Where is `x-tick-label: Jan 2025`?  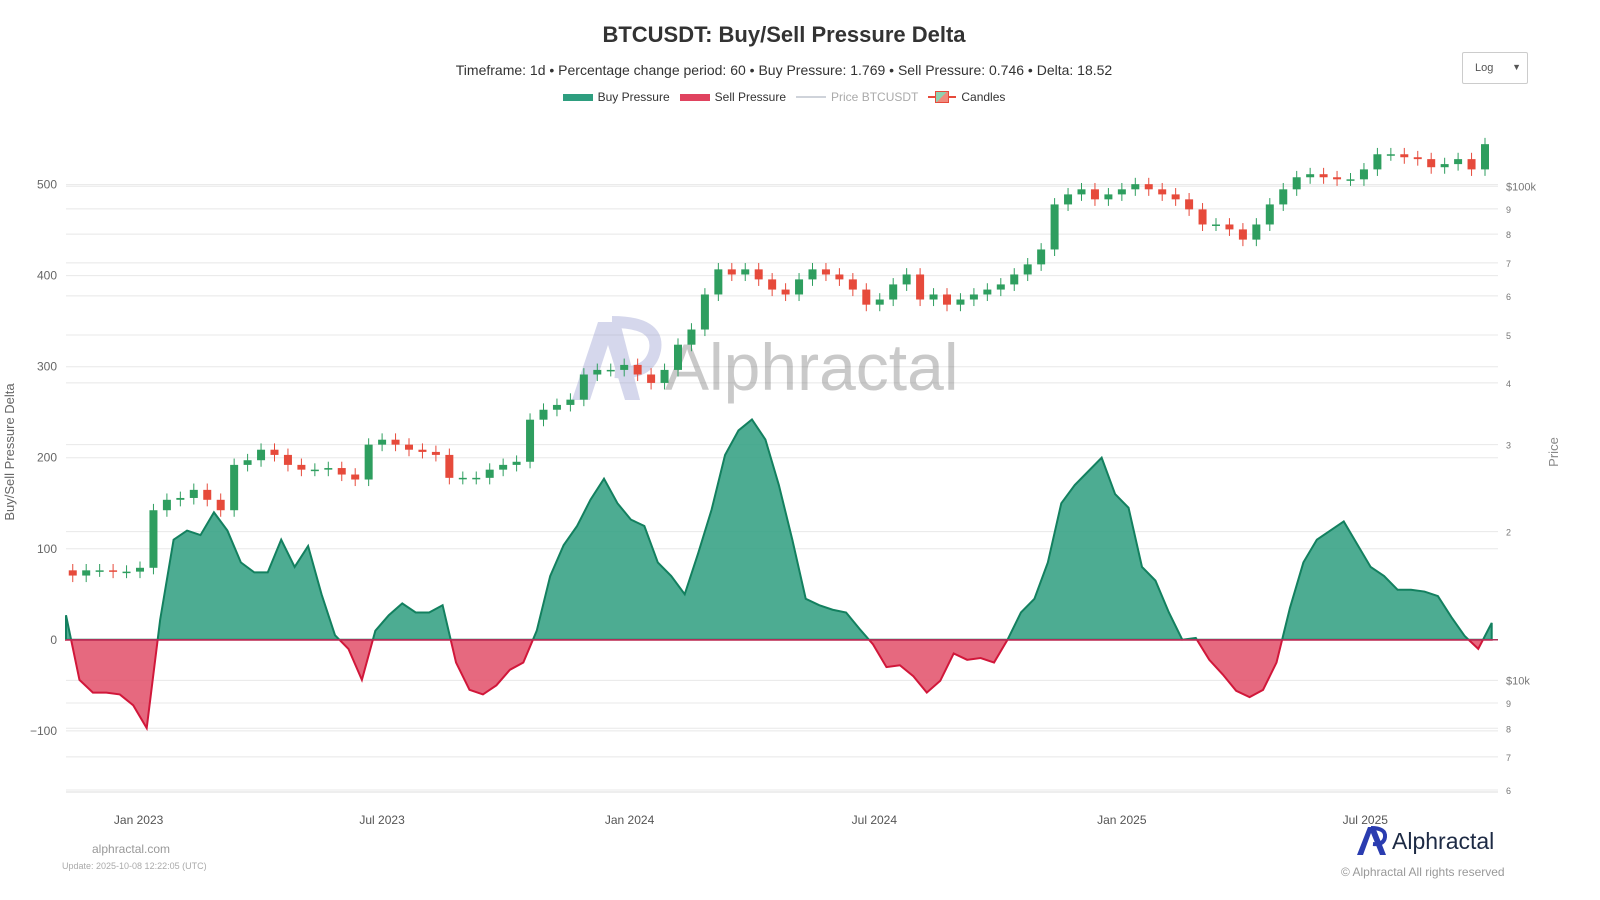
x-tick-label: Jan 2025 is located at coordinates (1122, 820).